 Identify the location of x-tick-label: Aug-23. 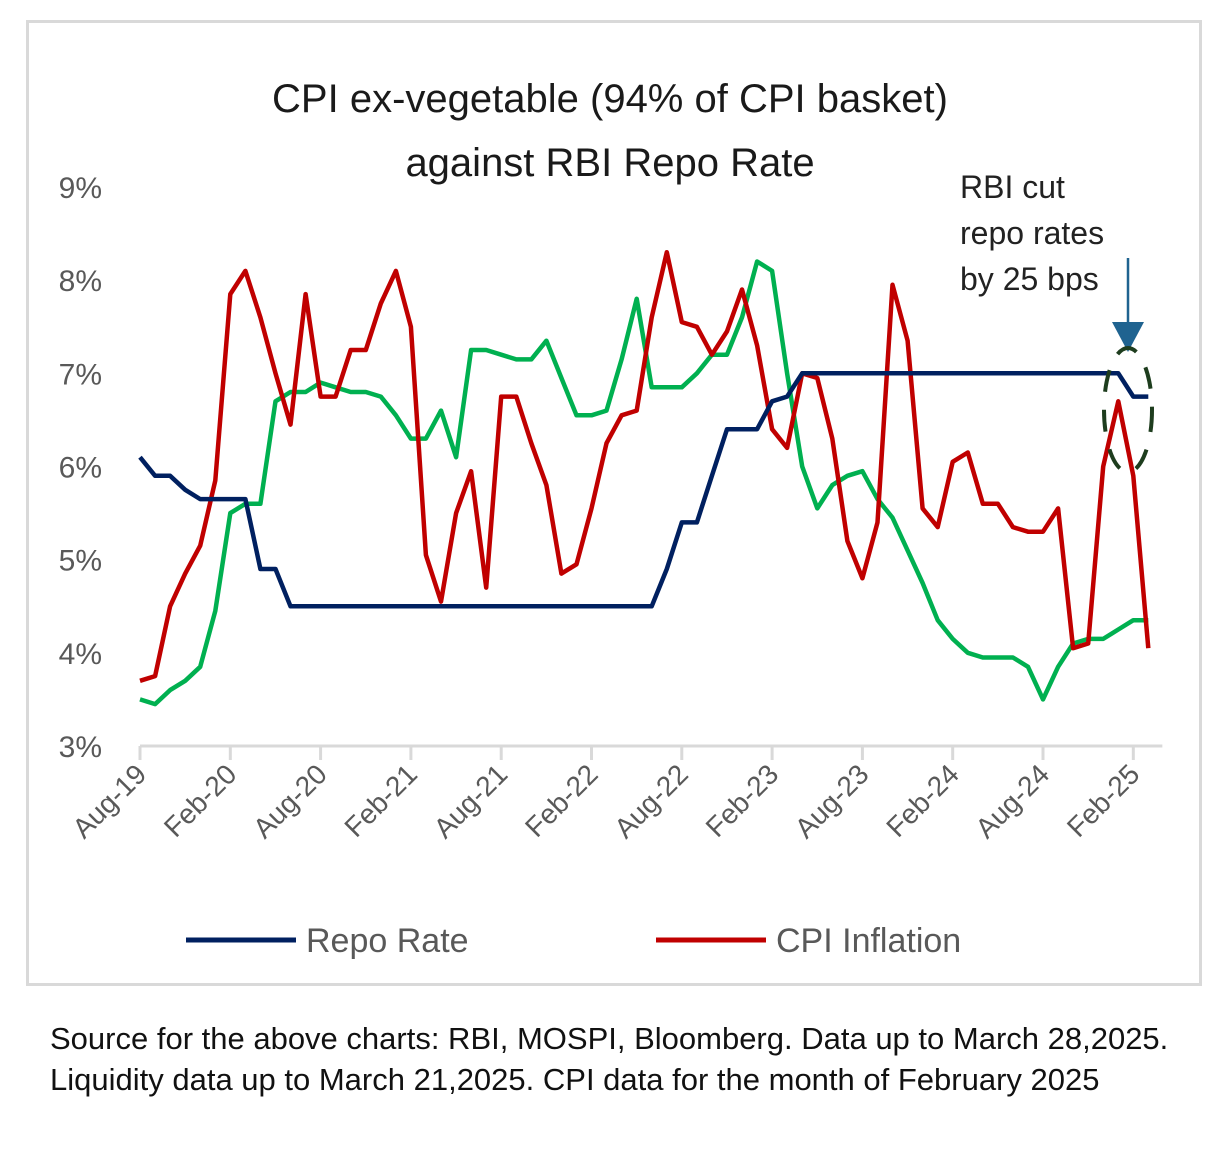
(832, 801).